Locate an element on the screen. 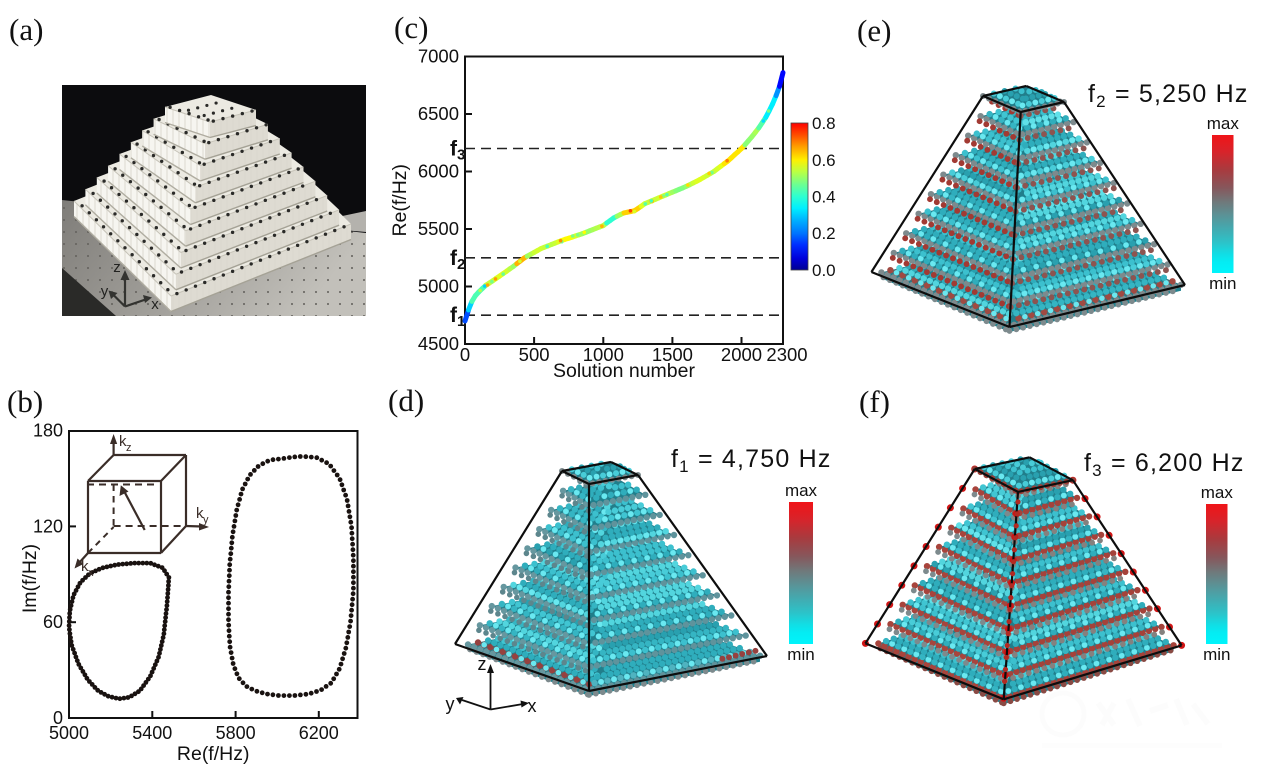 The width and height of the screenshot is (1269, 773). svg-text: 6500 is located at coordinates (438, 113).